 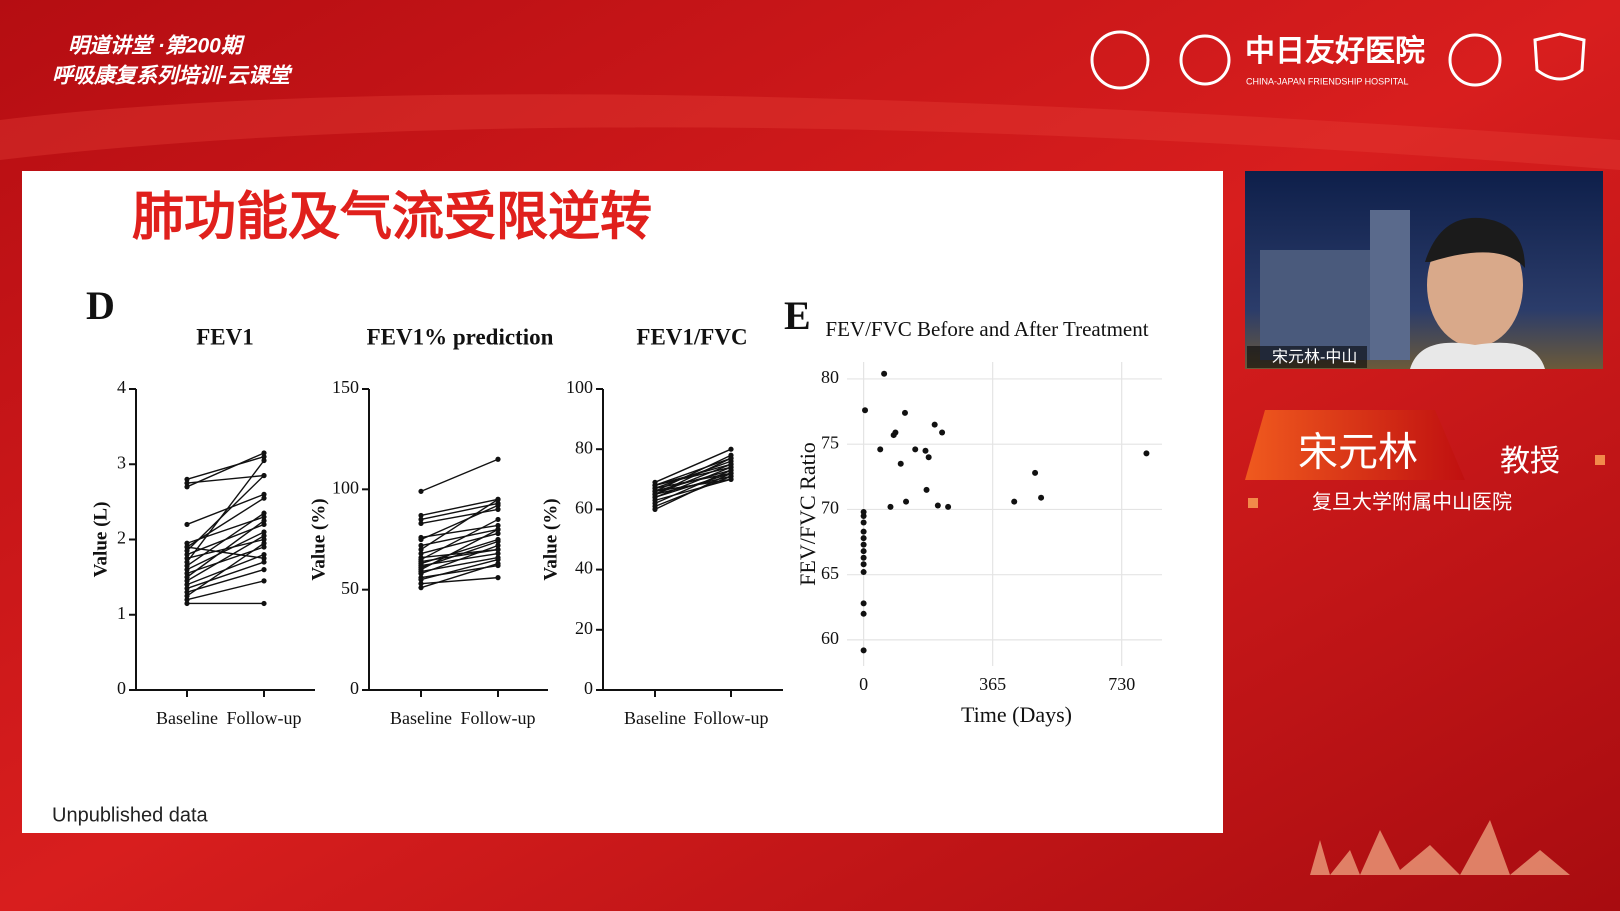 I want to click on y-axis-label: Value (%), so click(x=550, y=539).